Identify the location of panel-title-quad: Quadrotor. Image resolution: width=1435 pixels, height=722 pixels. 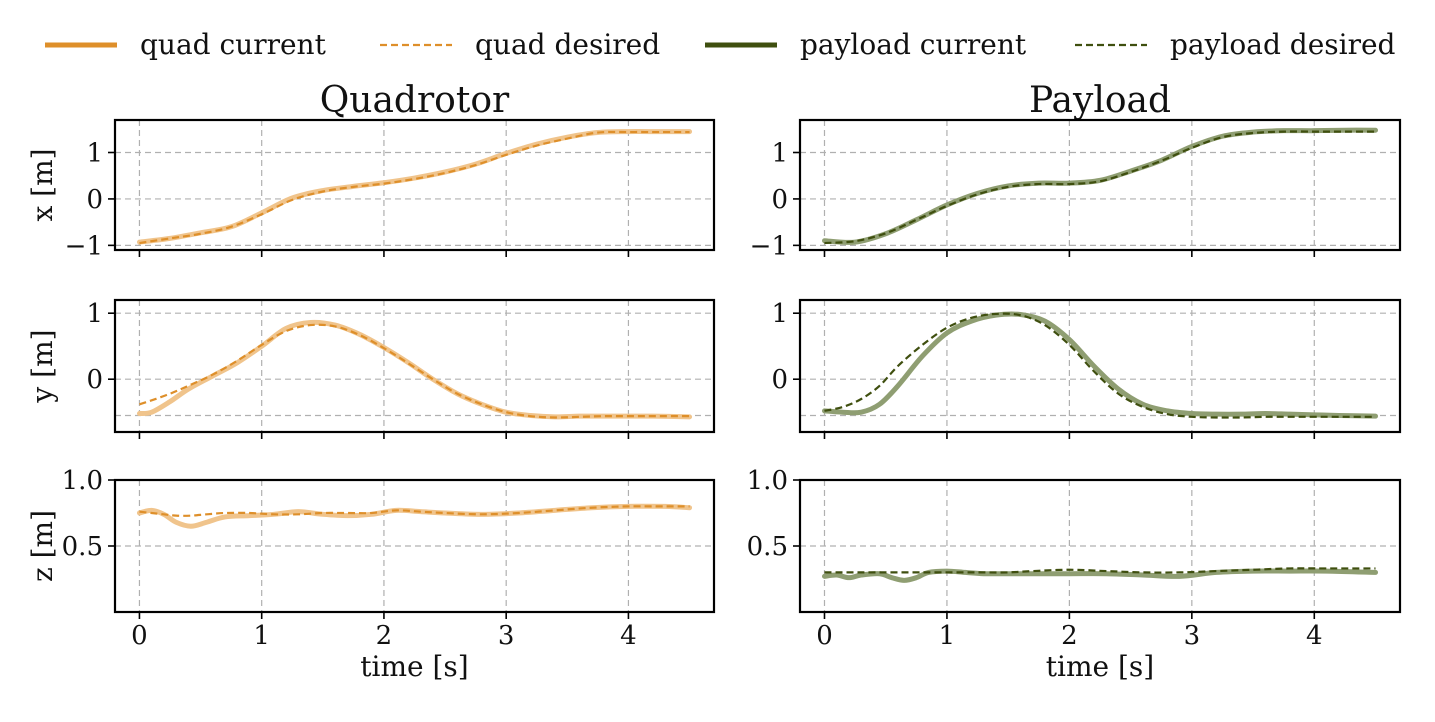
(415, 100).